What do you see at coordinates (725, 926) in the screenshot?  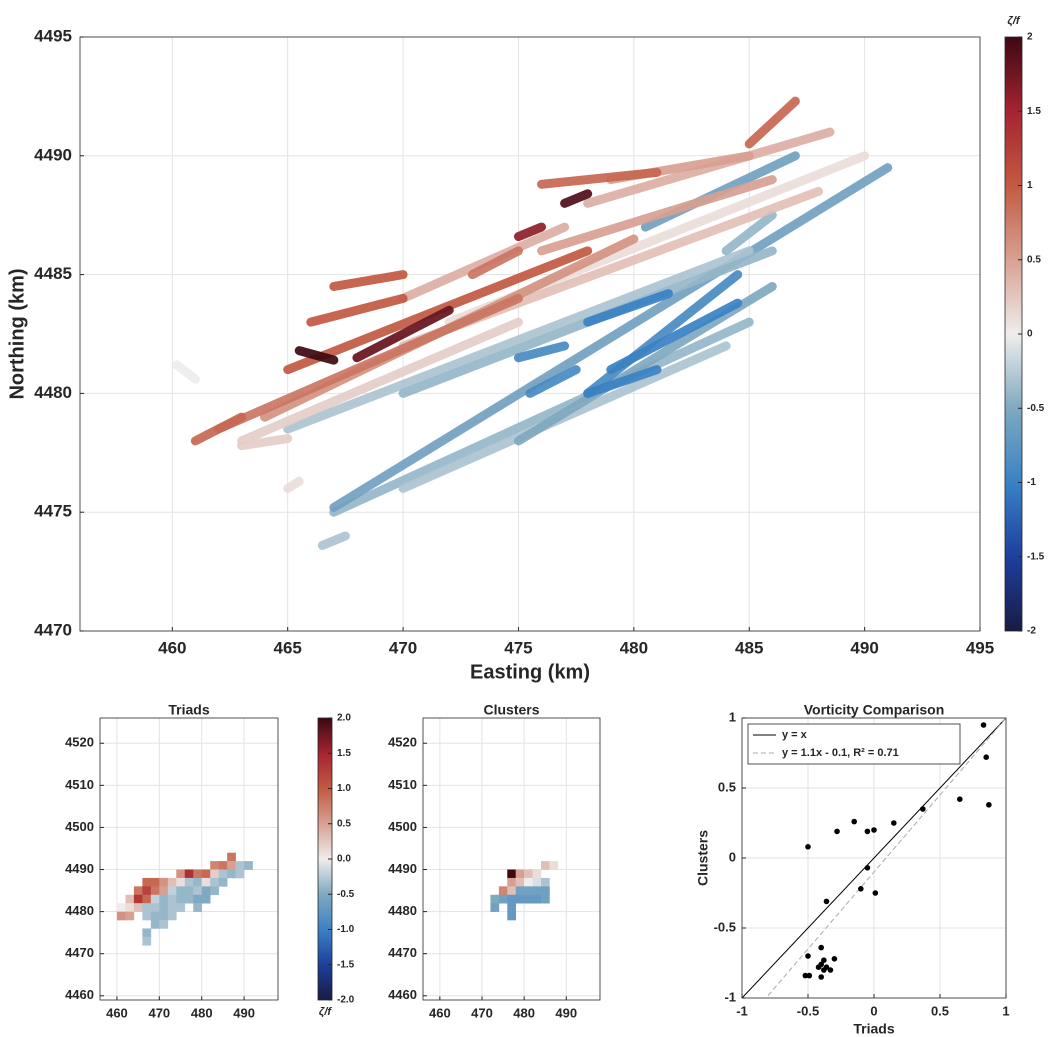 I see `y-tick-label: -0.5` at bounding box center [725, 926].